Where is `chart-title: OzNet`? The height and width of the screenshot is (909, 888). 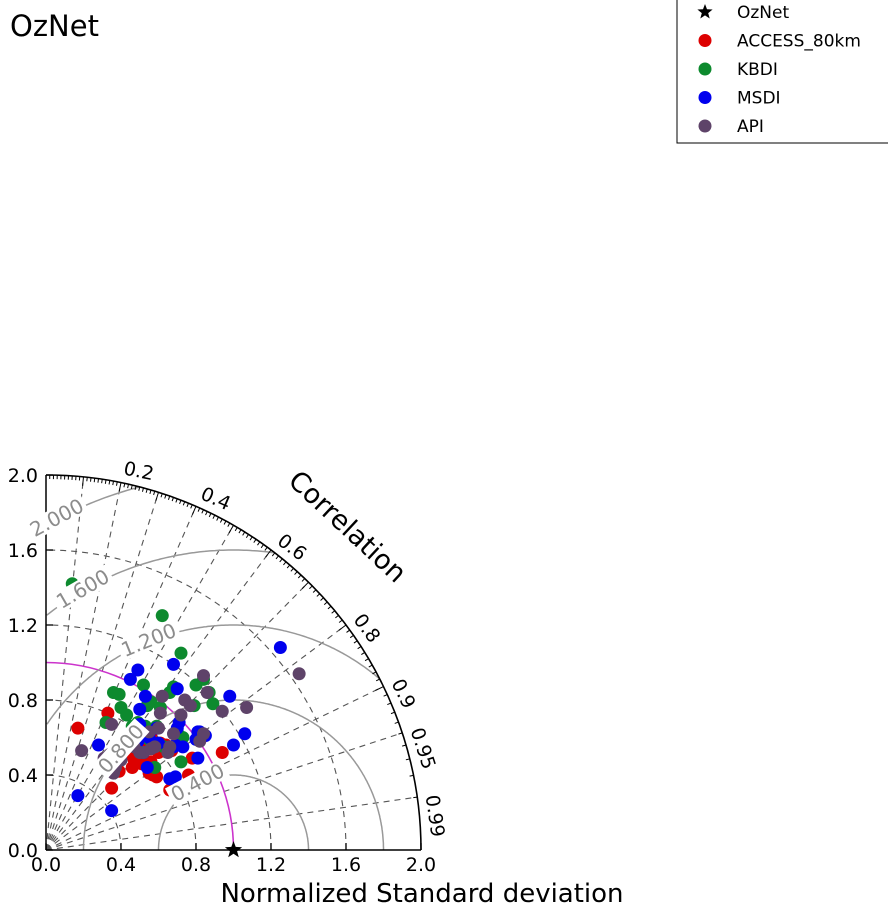
chart-title: OzNet is located at coordinates (54, 26).